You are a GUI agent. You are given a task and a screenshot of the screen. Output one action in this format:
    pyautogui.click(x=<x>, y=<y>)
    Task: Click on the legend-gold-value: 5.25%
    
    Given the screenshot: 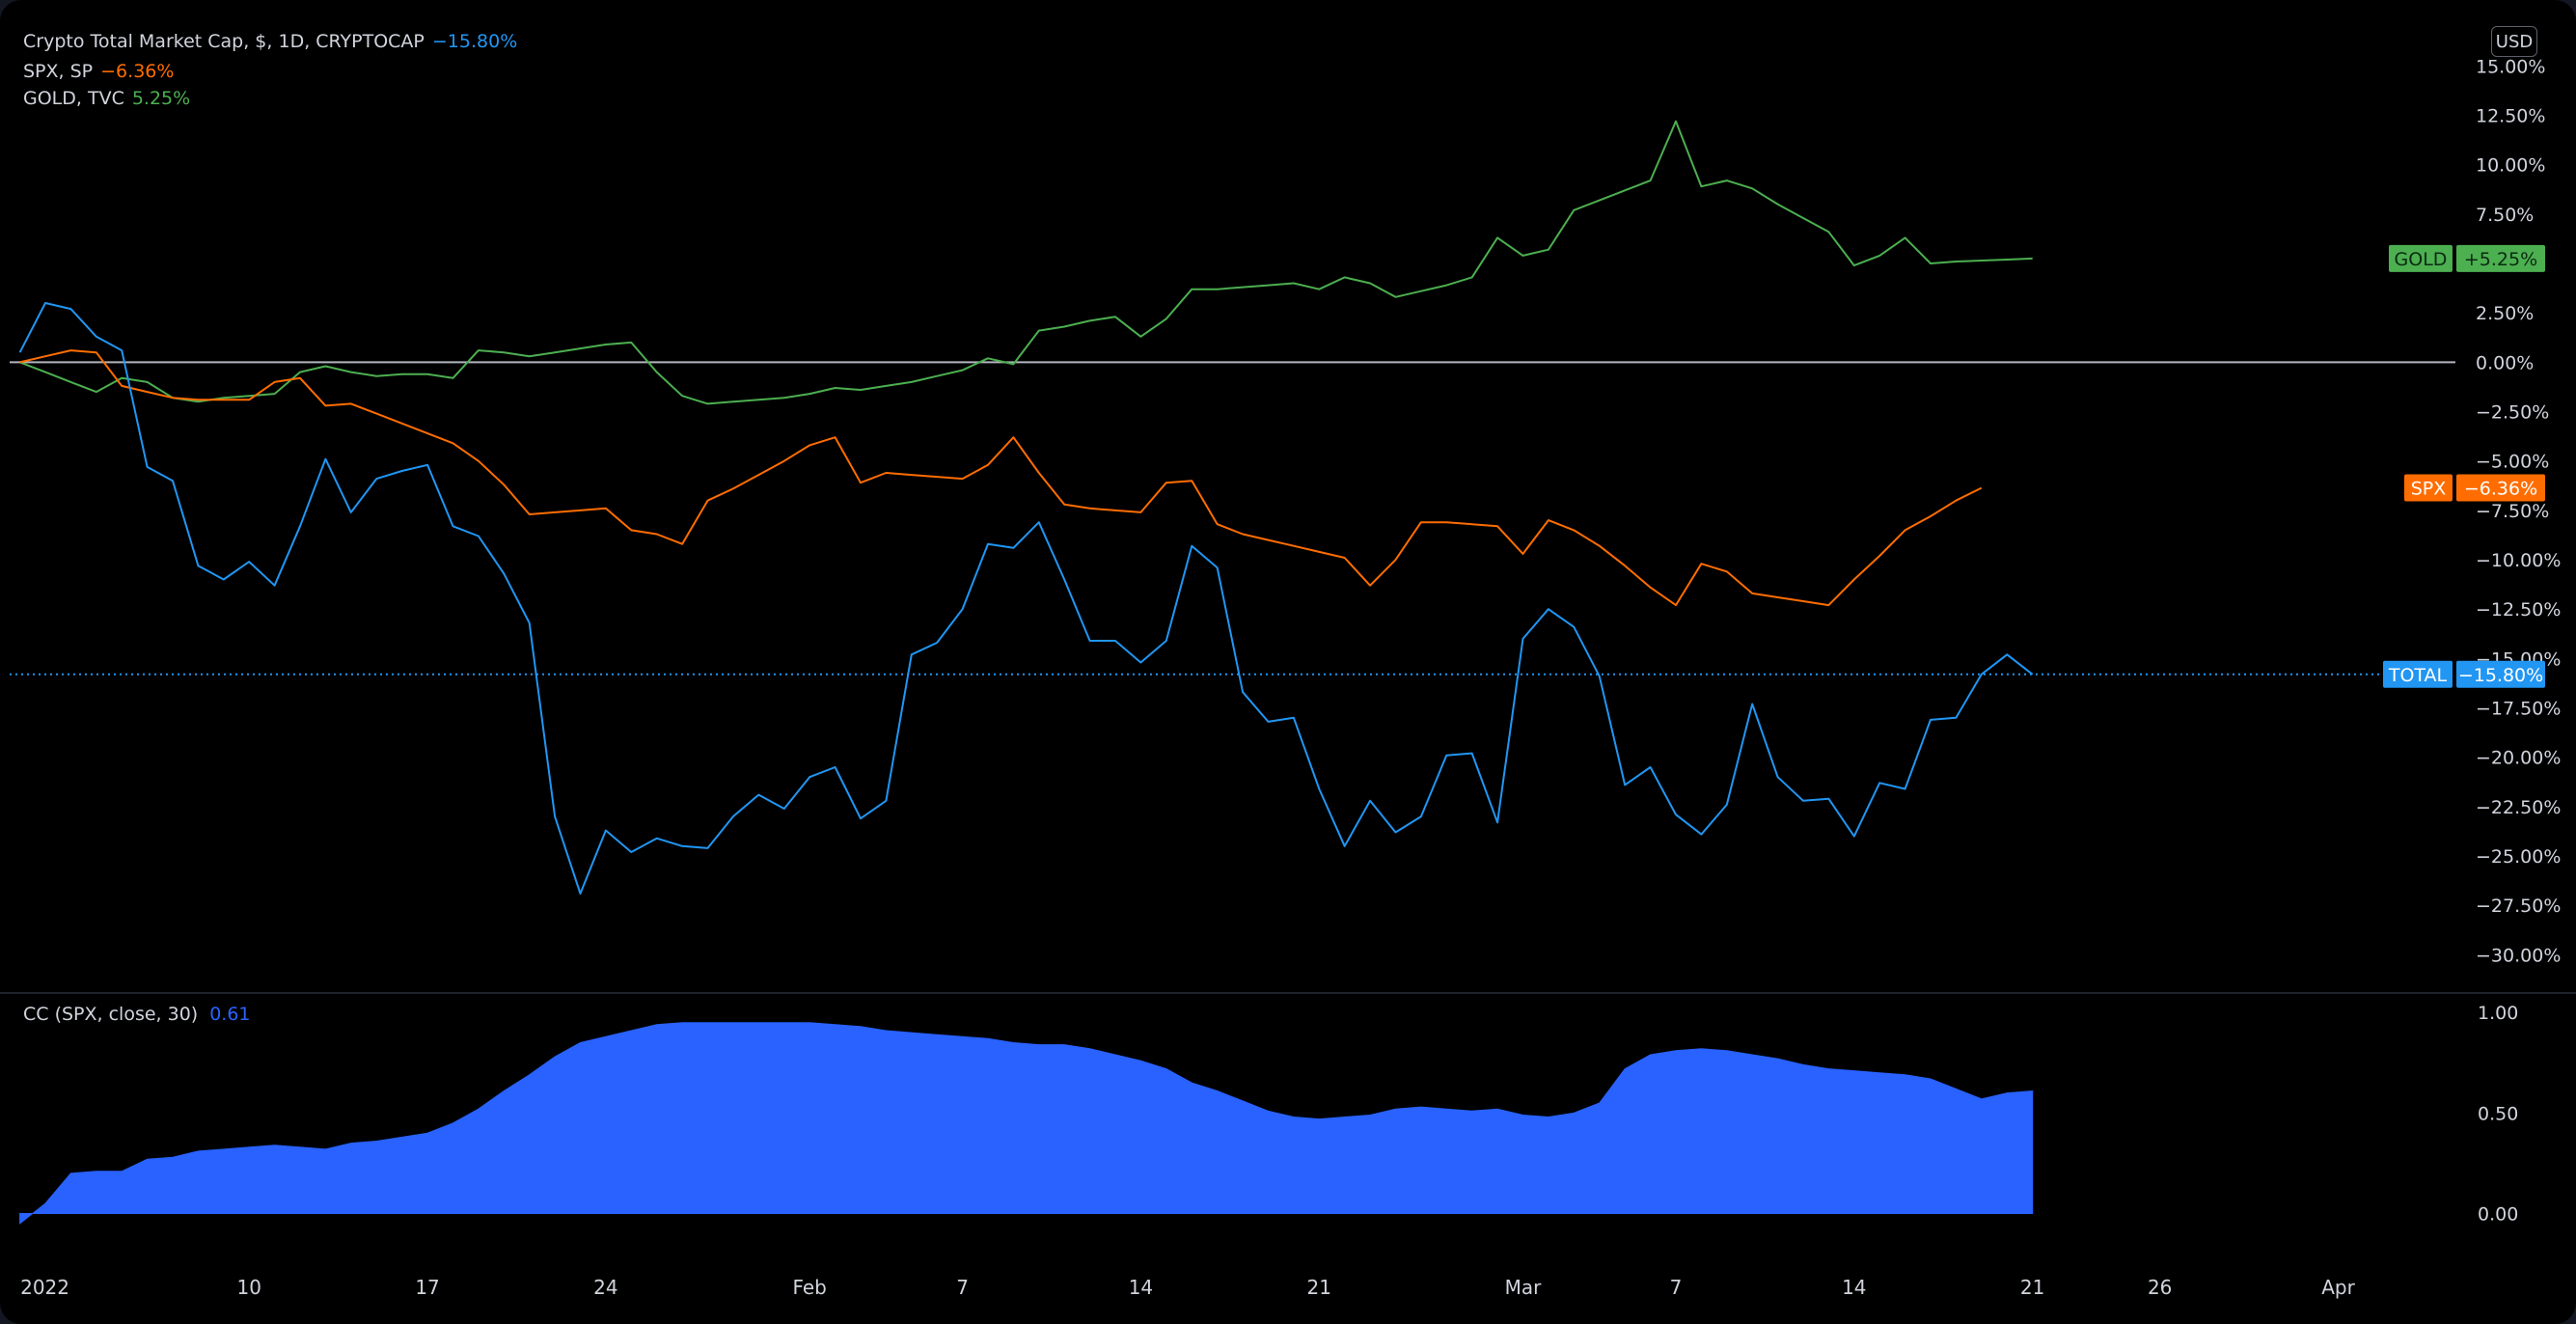 What is the action you would take?
    pyautogui.click(x=161, y=98)
    